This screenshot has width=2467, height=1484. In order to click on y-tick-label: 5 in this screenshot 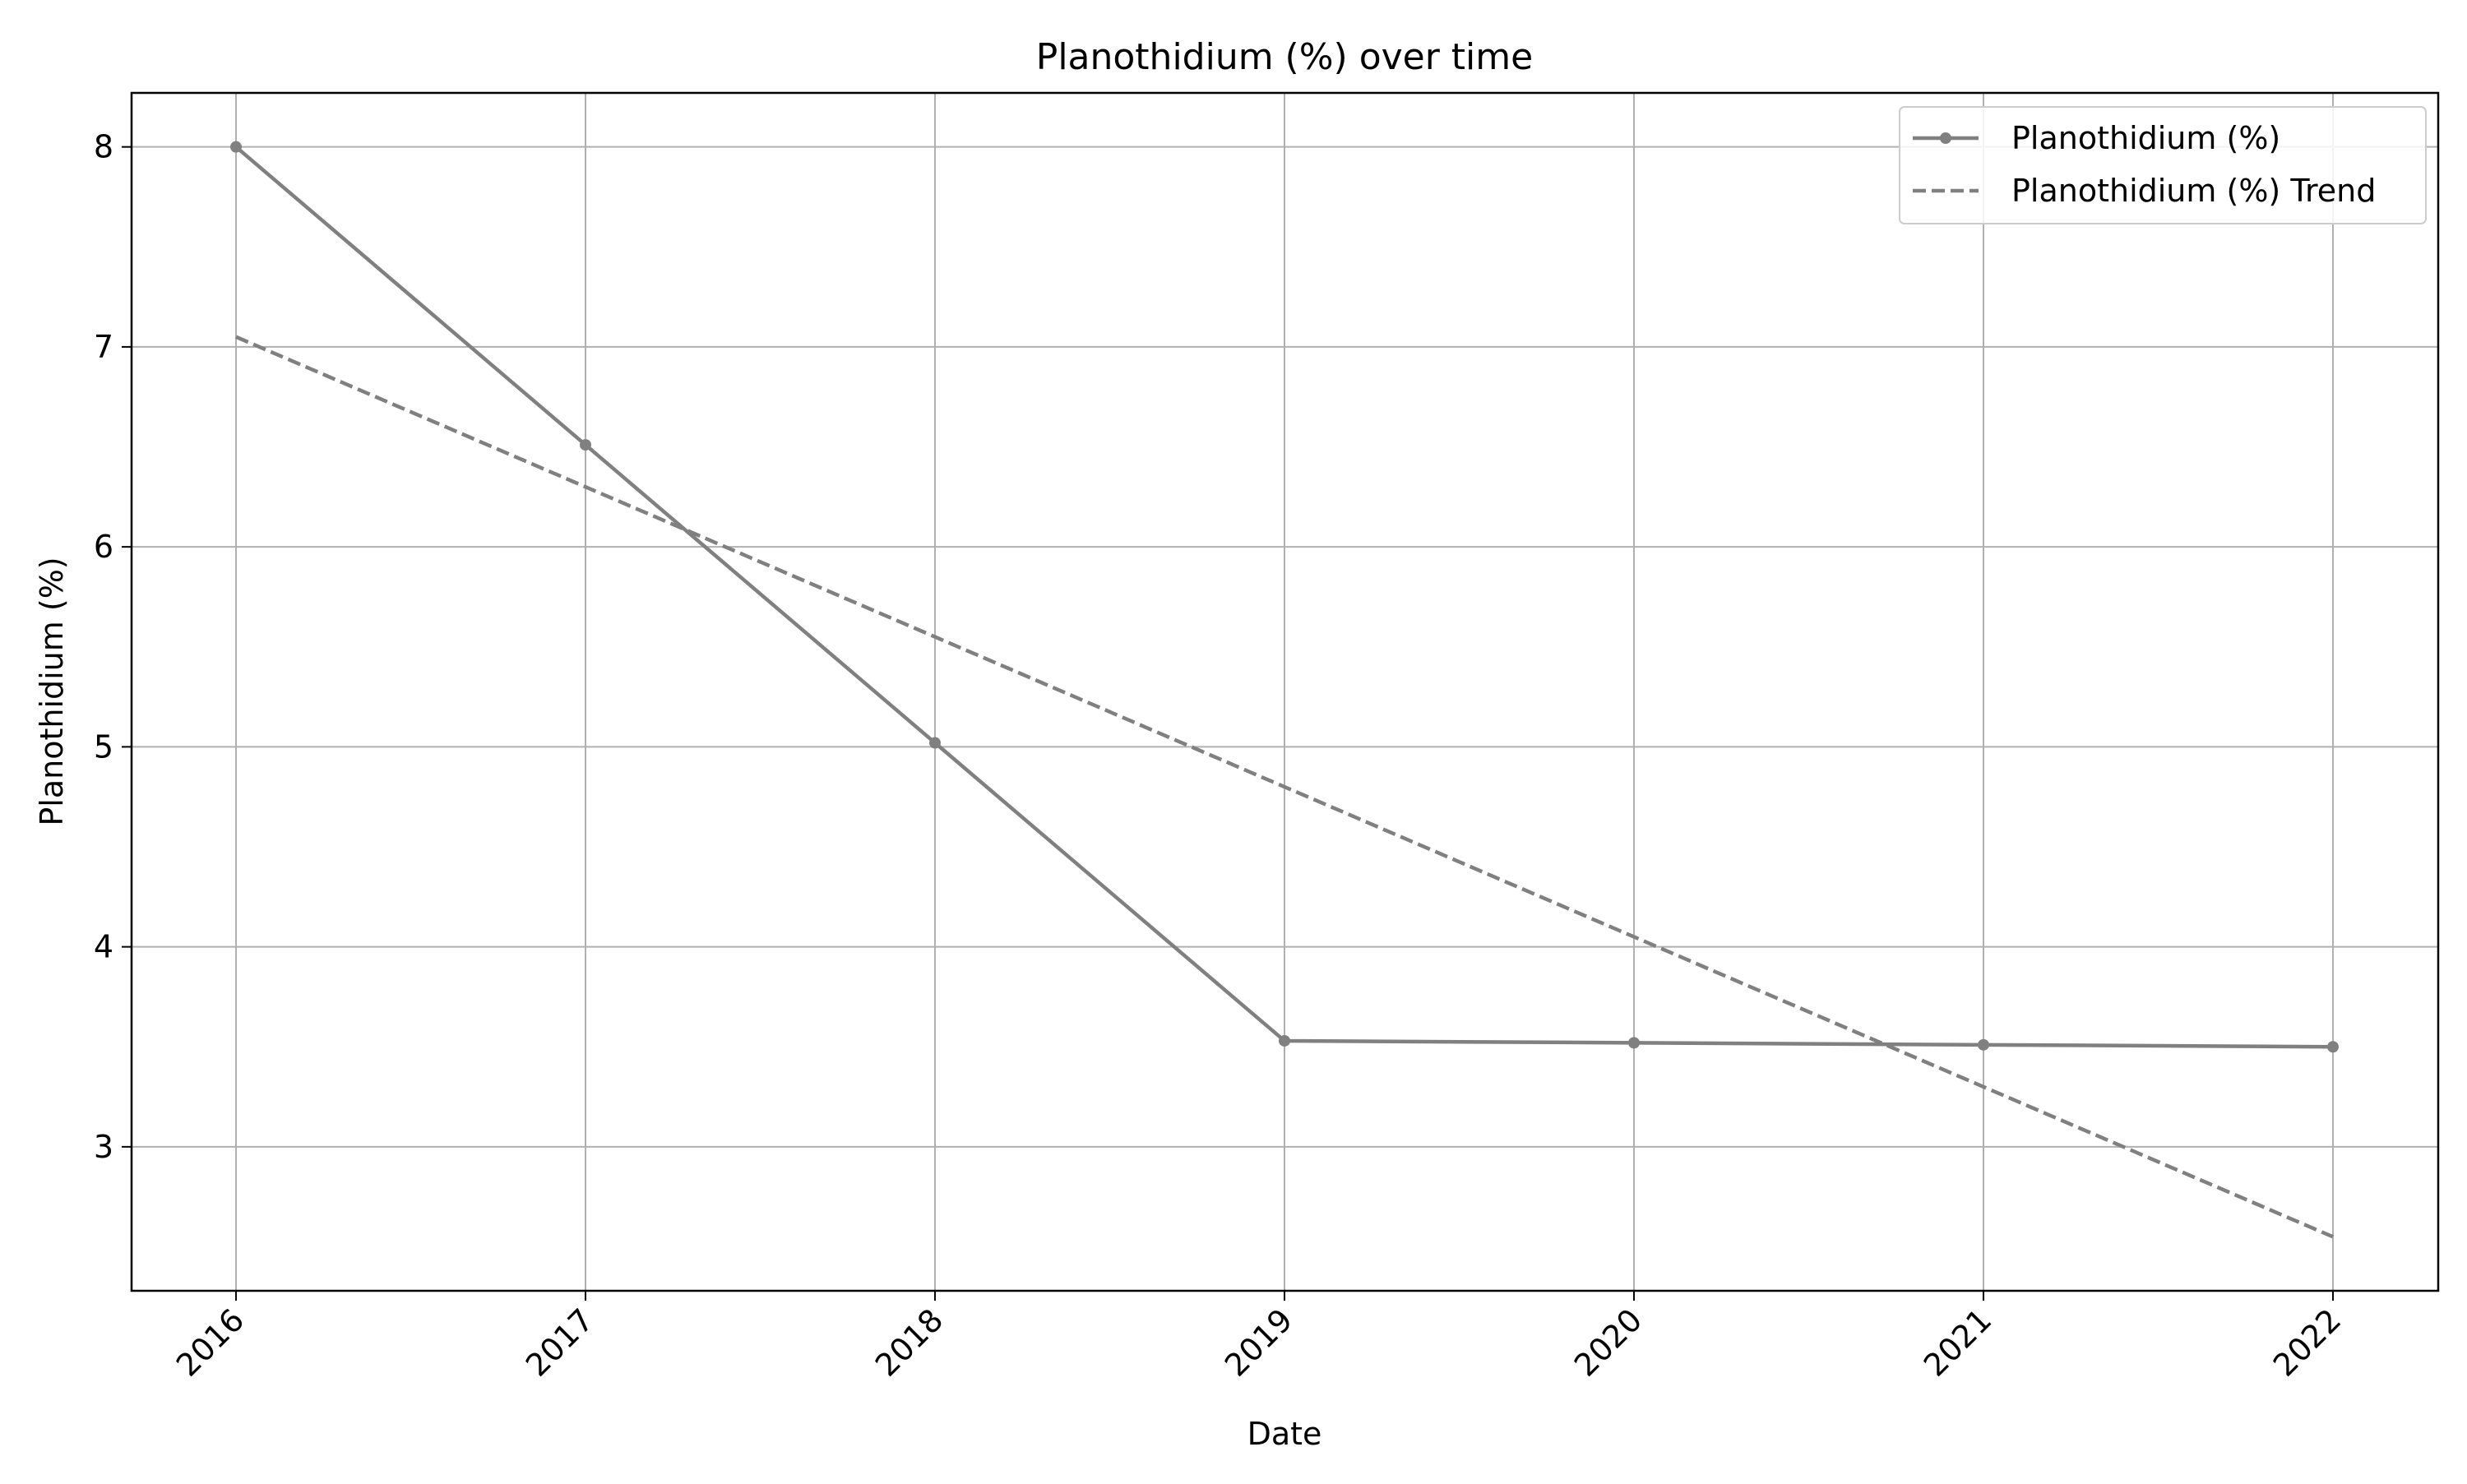, I will do `click(104, 747)`.